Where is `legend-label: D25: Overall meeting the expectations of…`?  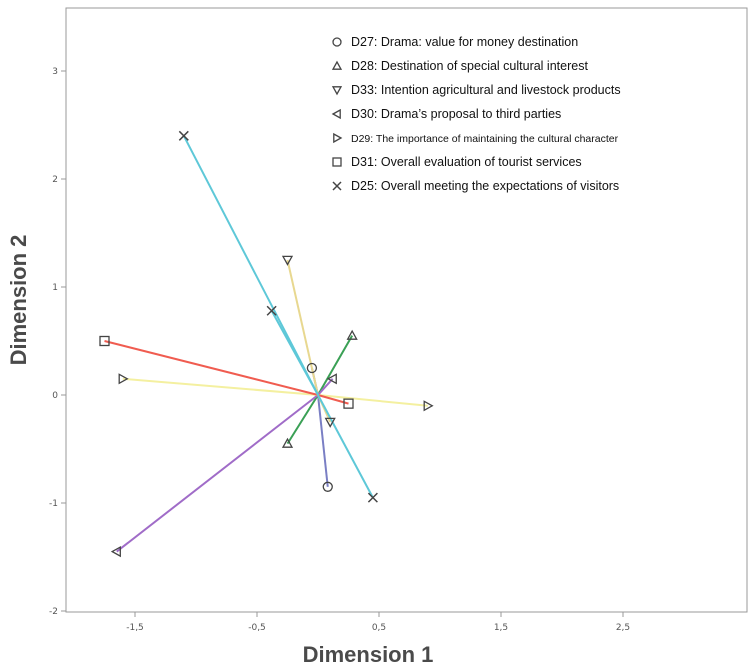
legend-label: D25: Overall meeting the expectations of… is located at coordinates (485, 186).